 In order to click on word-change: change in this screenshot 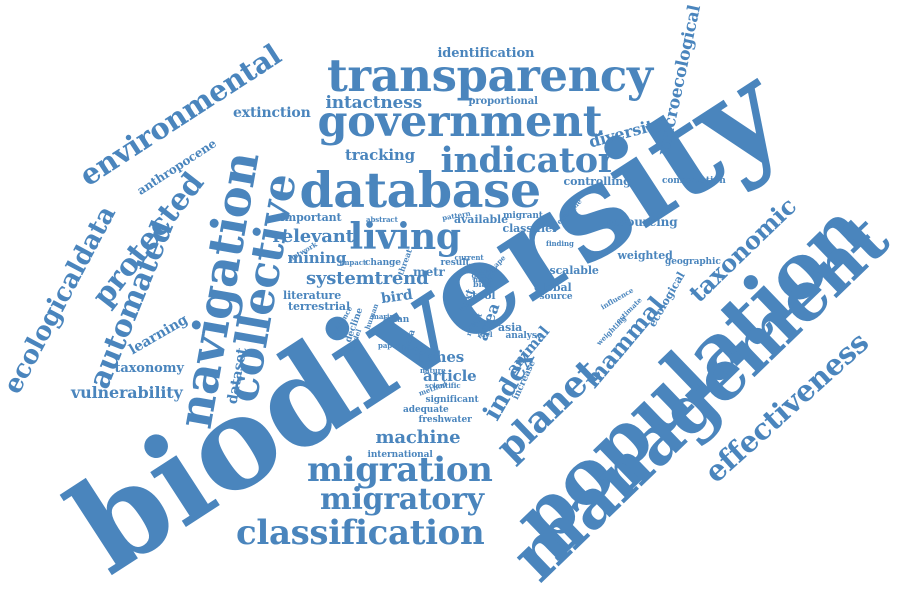, I will do `click(383, 262)`.